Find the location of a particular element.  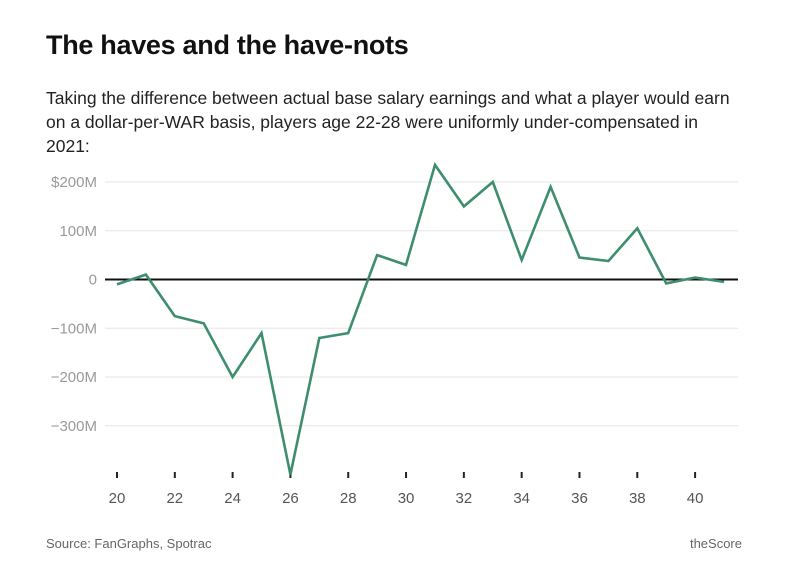

source-note: Source: FanGraphs, Spotrac is located at coordinates (129, 543).